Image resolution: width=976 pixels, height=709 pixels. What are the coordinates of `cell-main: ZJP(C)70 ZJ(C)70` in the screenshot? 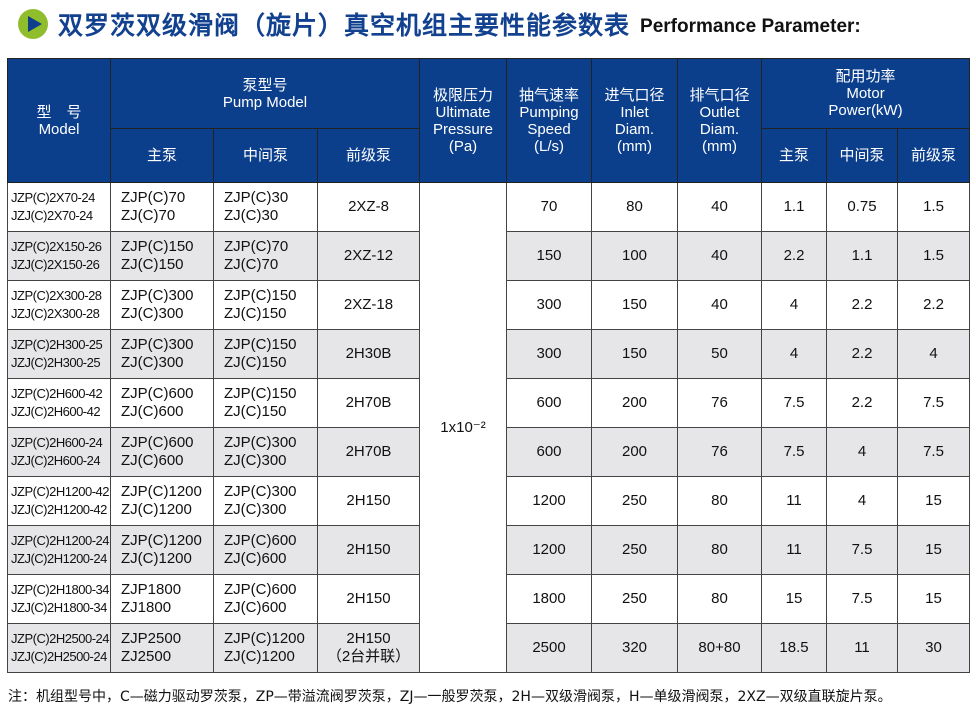 It's located at (162, 207).